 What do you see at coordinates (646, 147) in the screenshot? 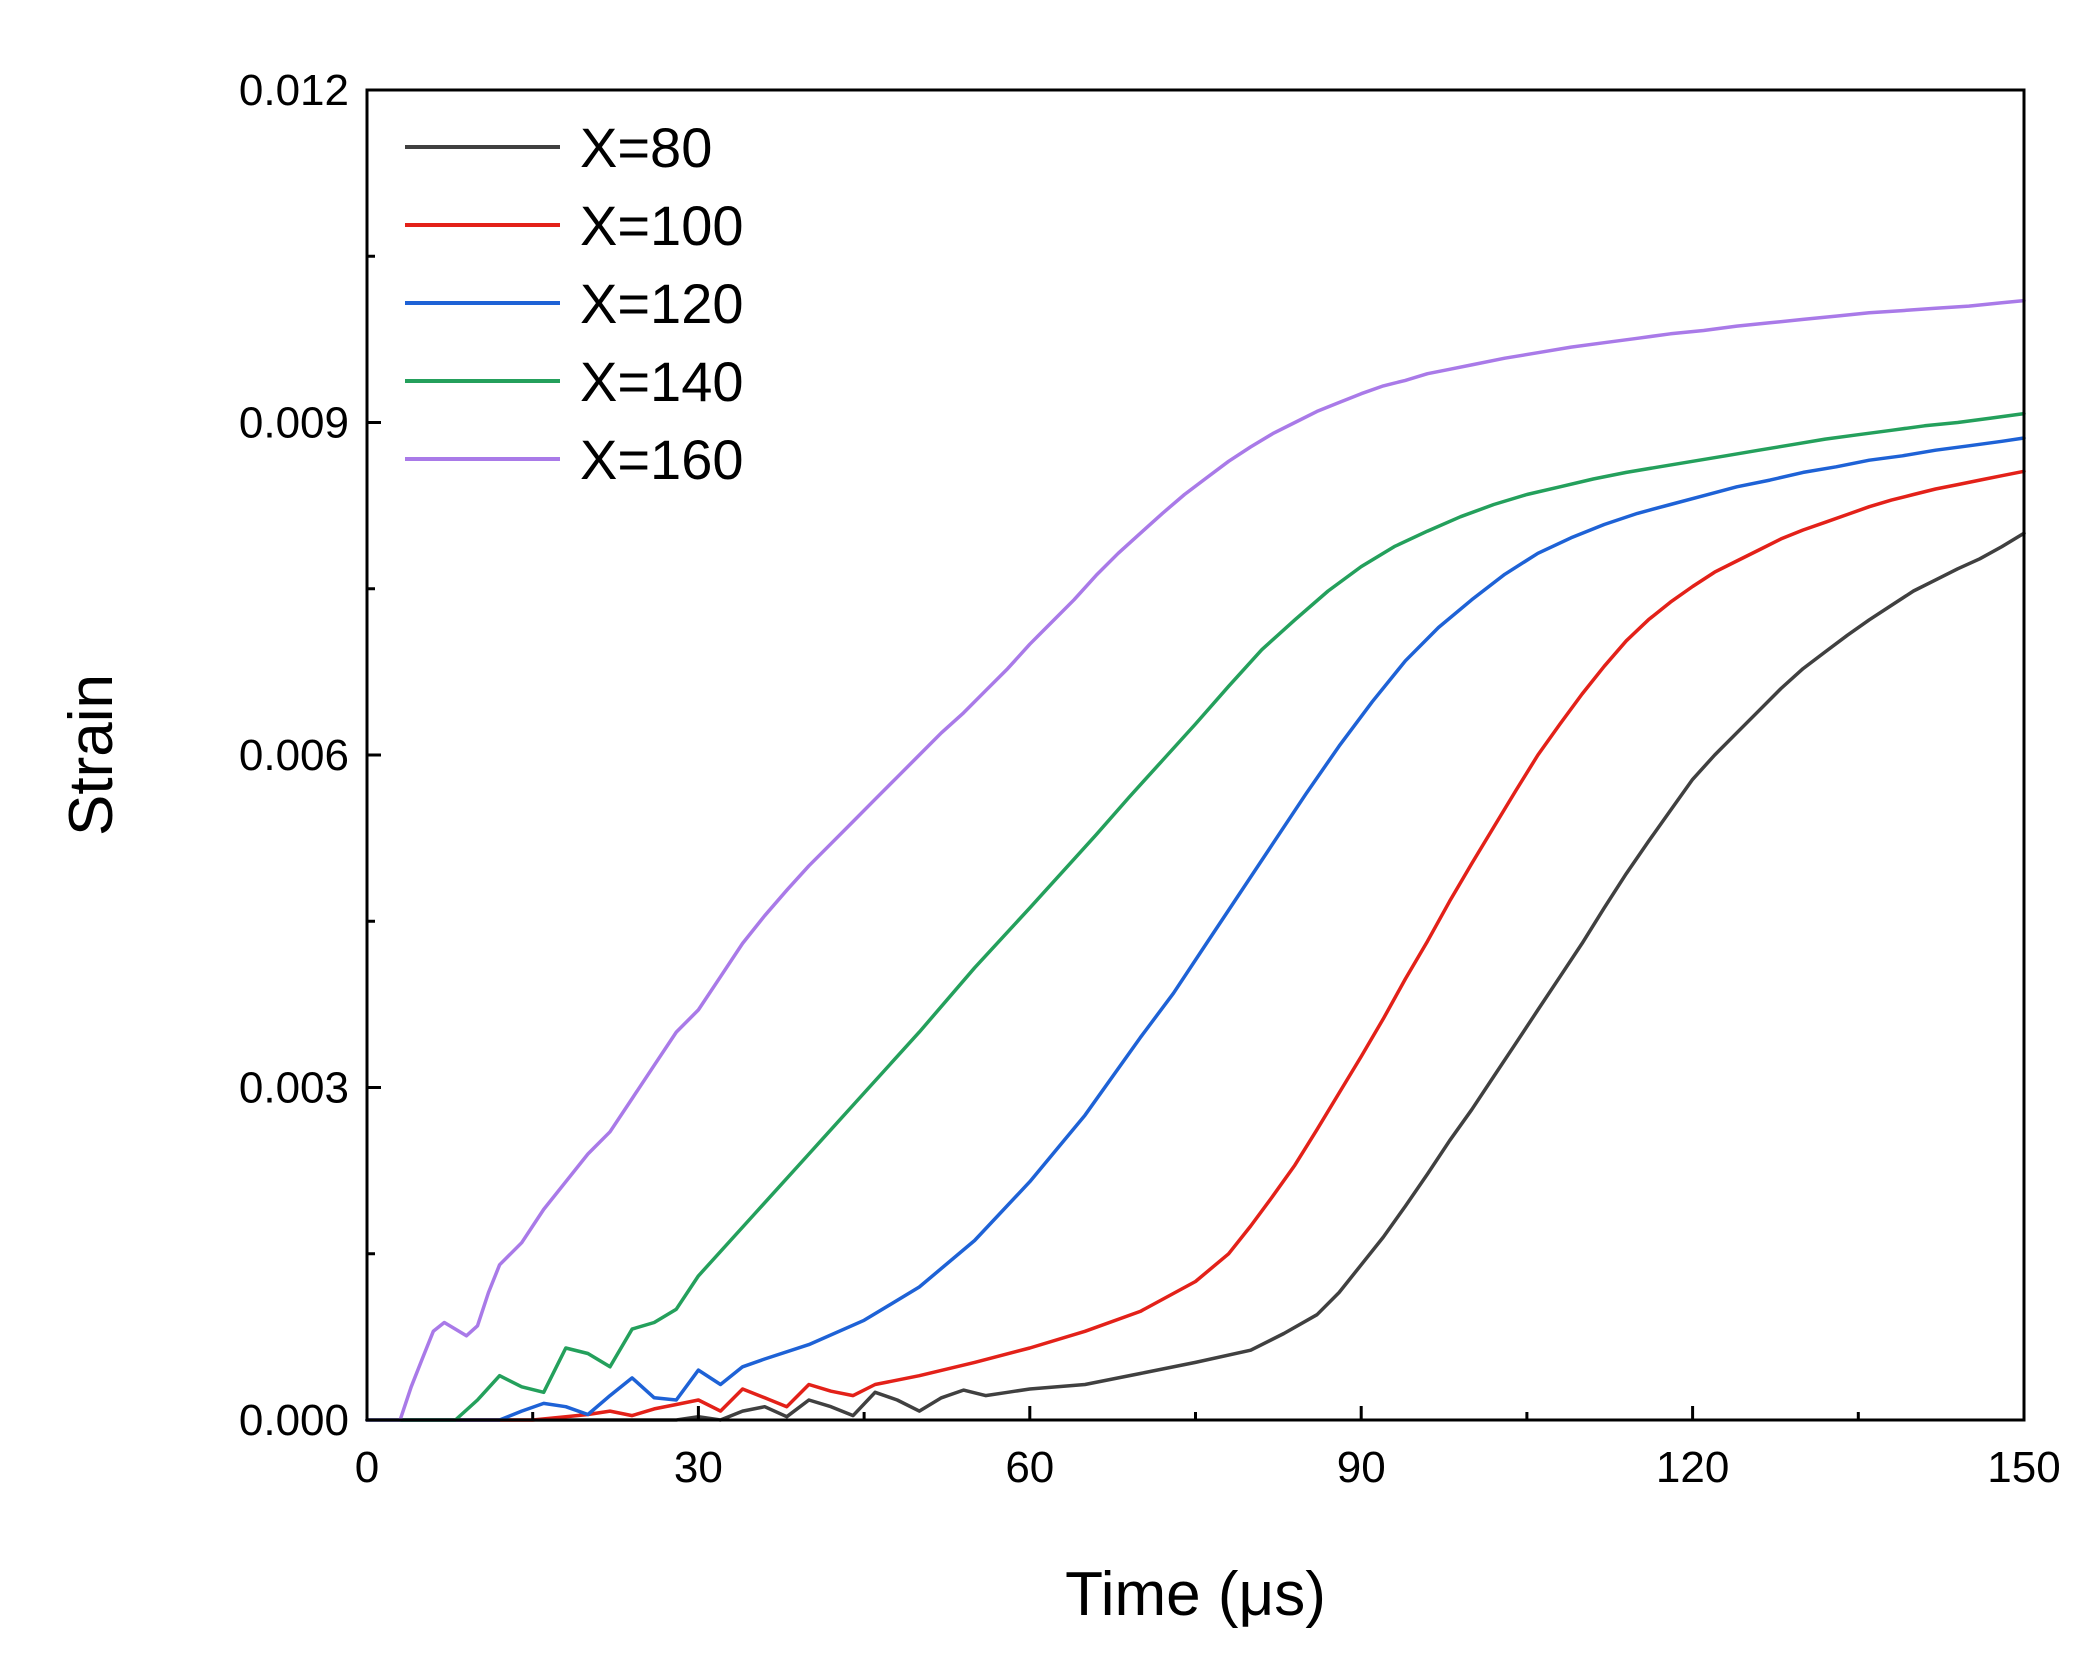
I see `legend-label: X=80` at bounding box center [646, 147].